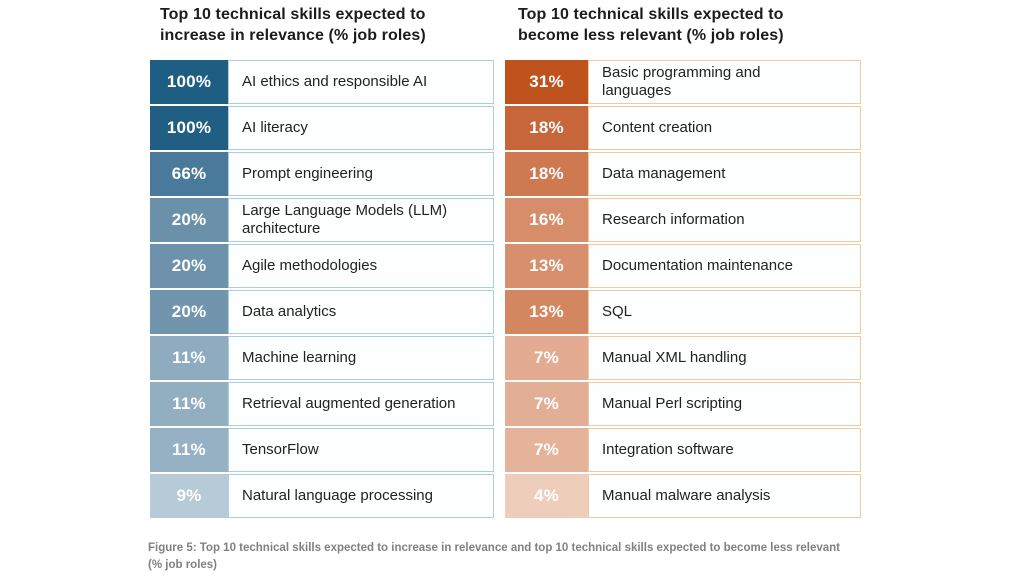  What do you see at coordinates (724, 312) in the screenshot?
I see `skill-label: SQL` at bounding box center [724, 312].